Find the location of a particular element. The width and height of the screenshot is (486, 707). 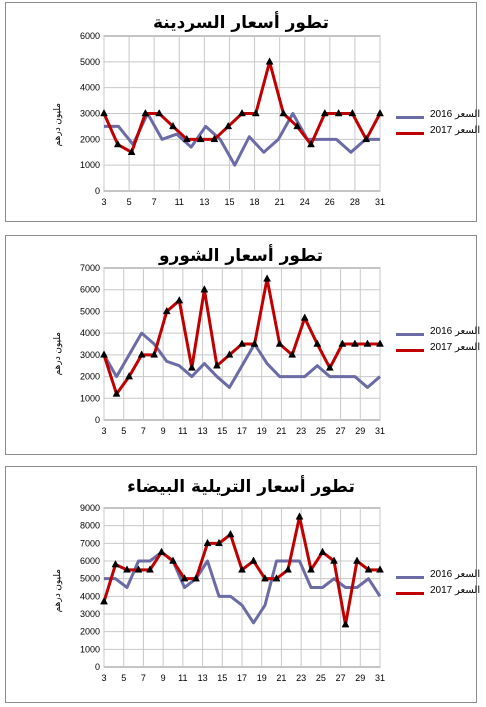

x-tick-label: 24 is located at coordinates (305, 202).